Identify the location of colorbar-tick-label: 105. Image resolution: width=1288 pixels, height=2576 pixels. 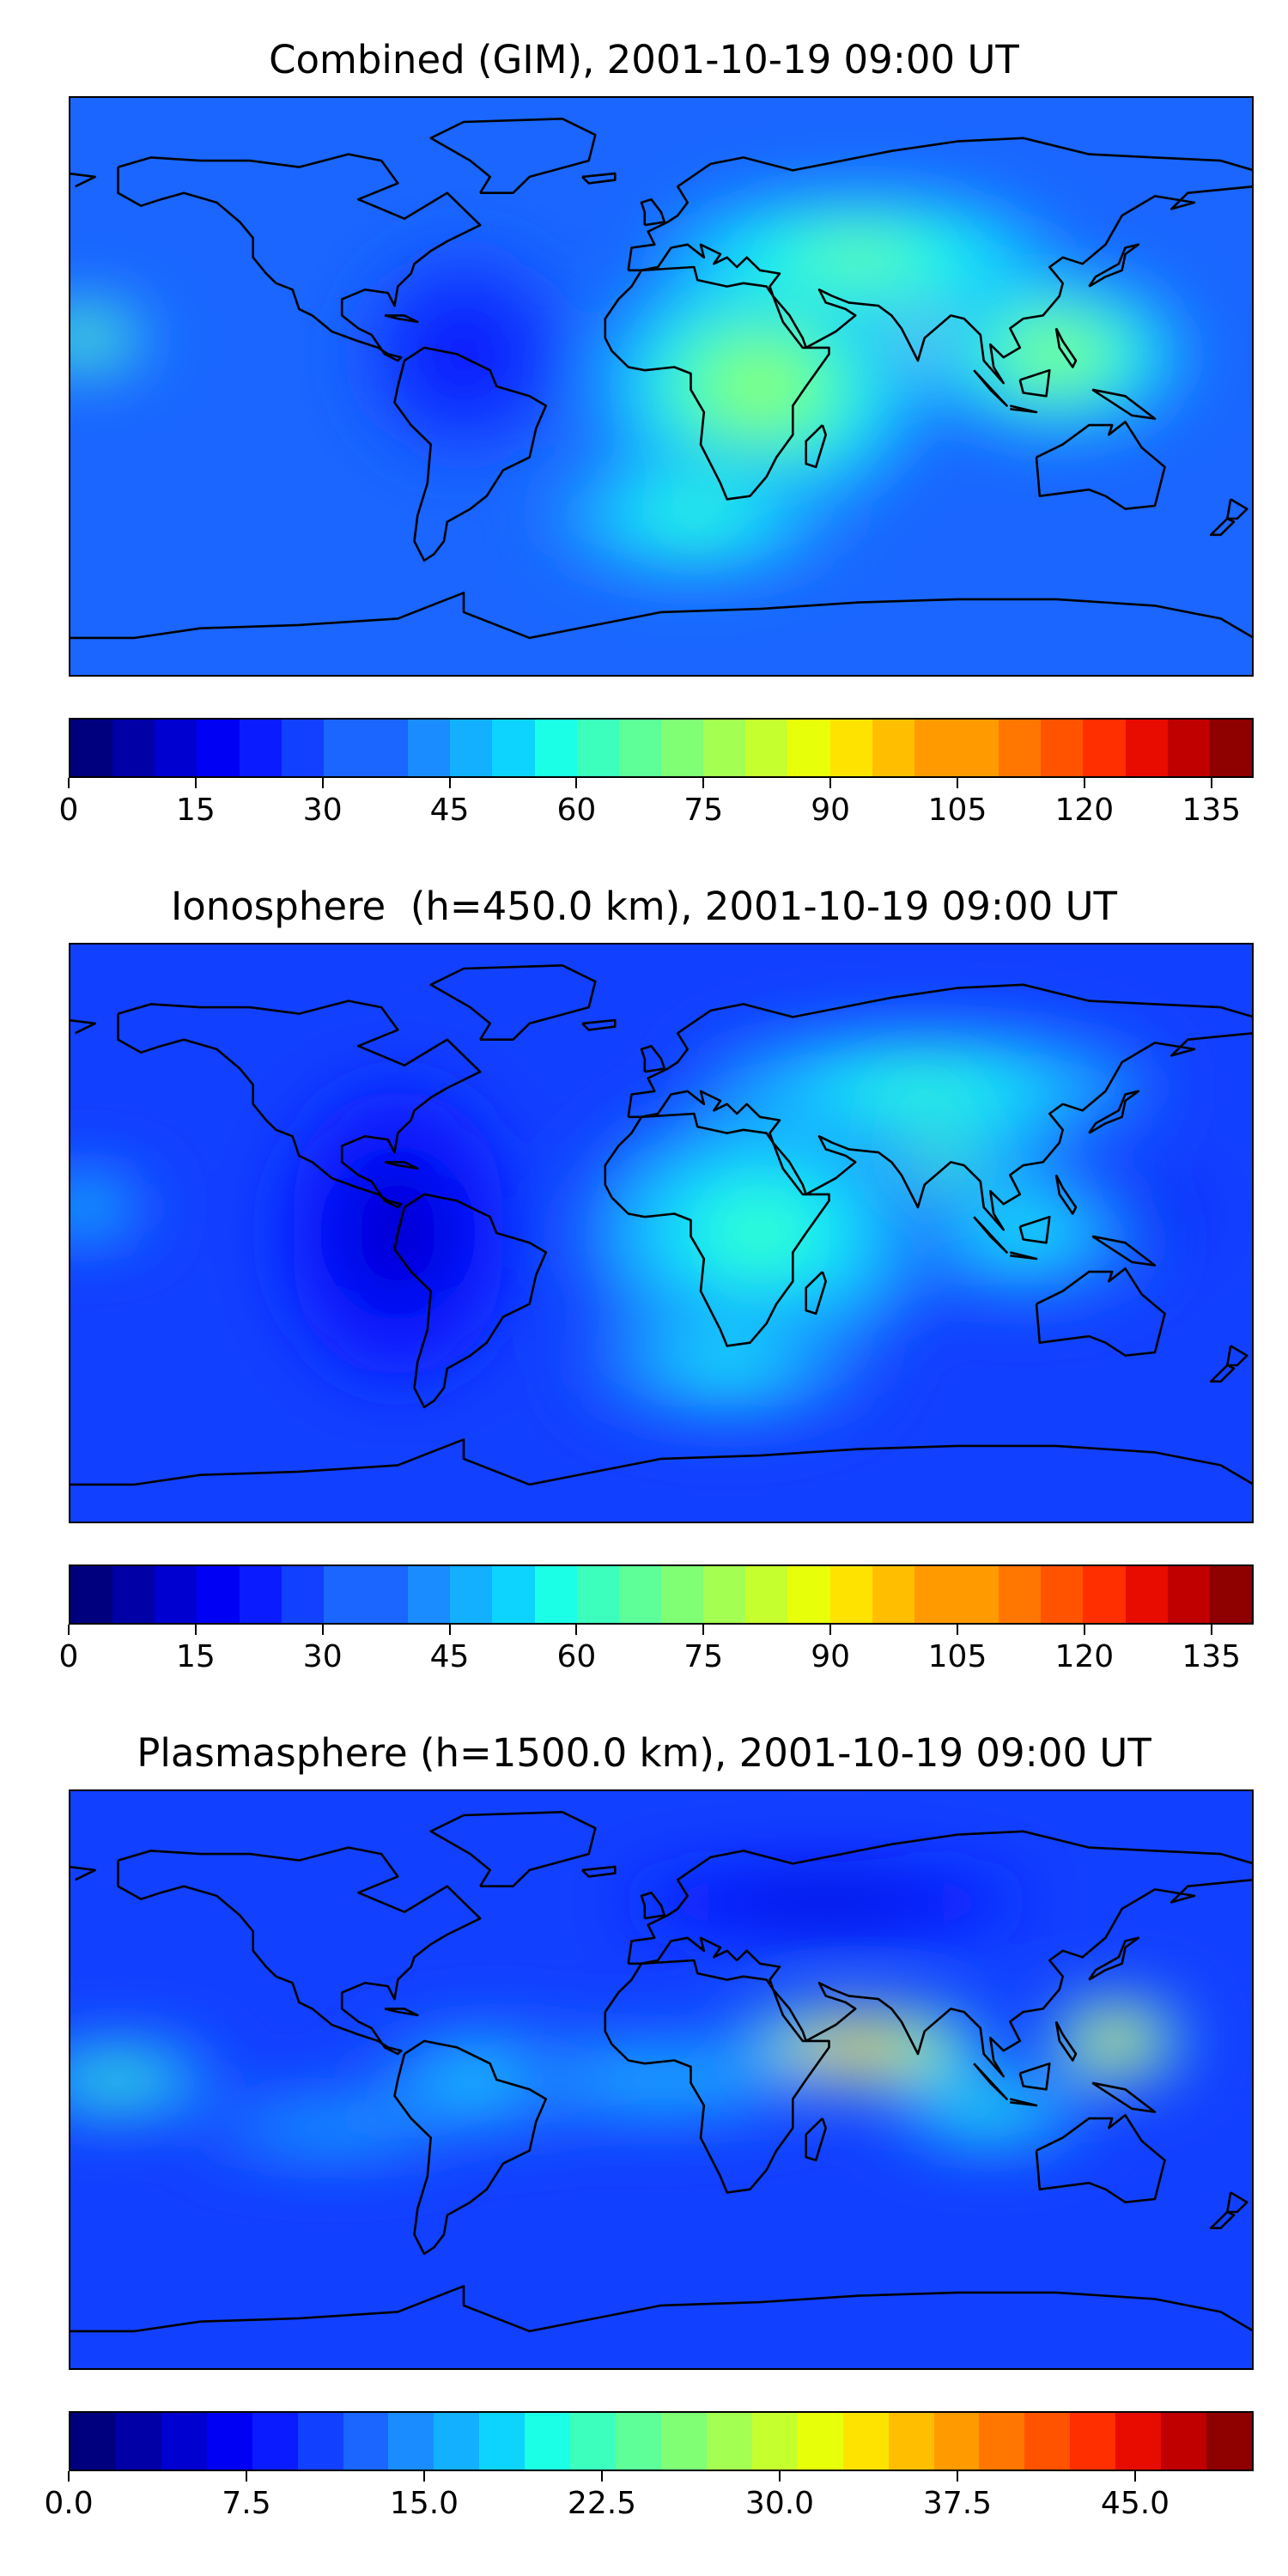
(957, 810).